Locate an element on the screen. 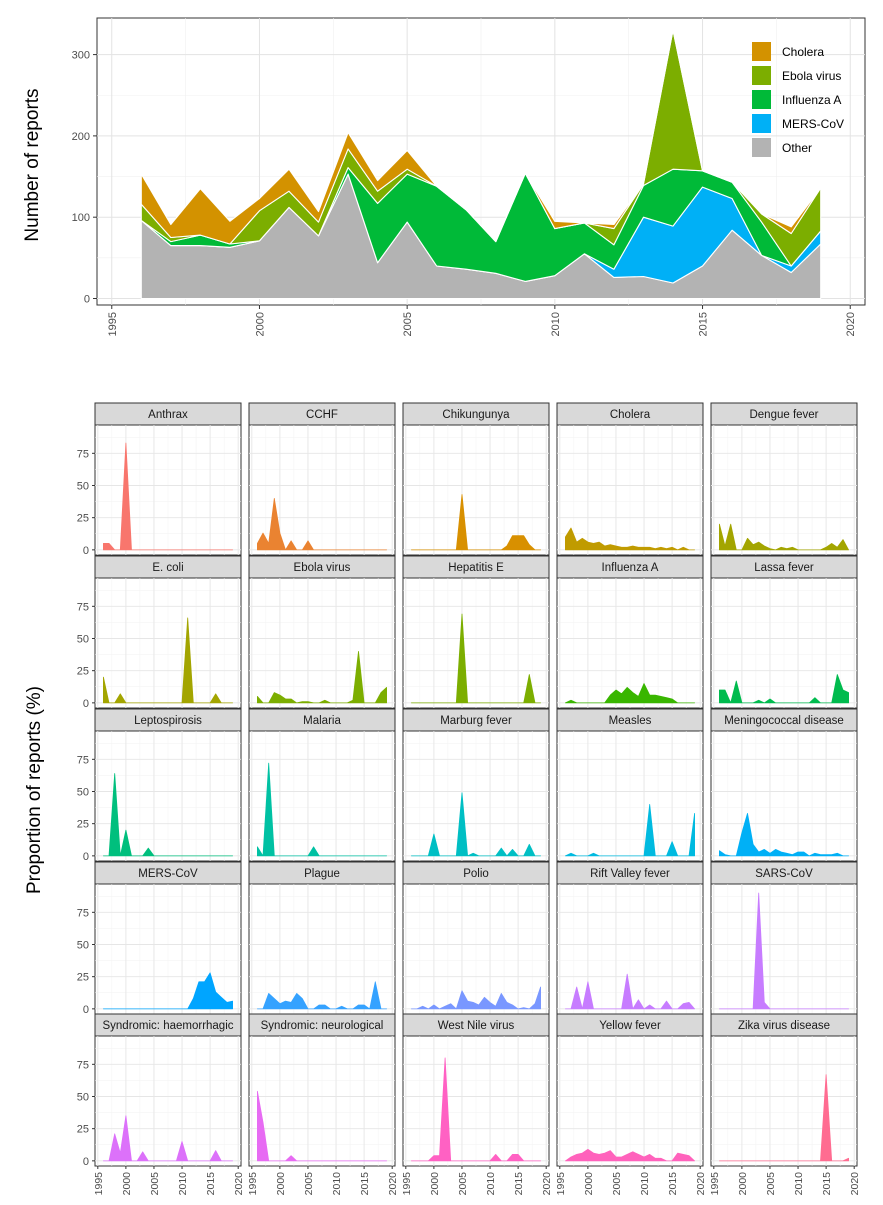  legend-label: Other is located at coordinates (797, 148).